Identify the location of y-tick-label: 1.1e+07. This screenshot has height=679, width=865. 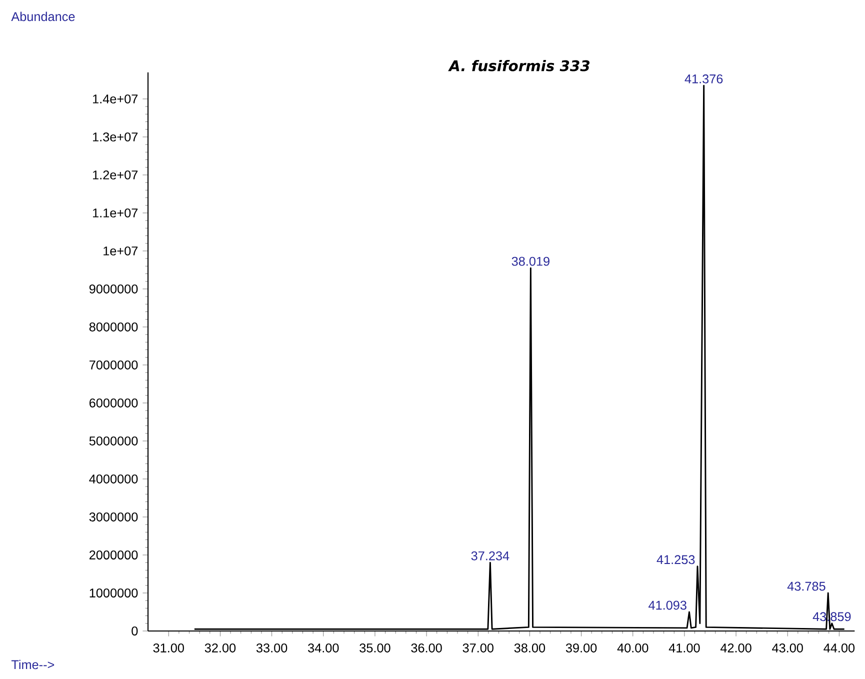
(115, 213).